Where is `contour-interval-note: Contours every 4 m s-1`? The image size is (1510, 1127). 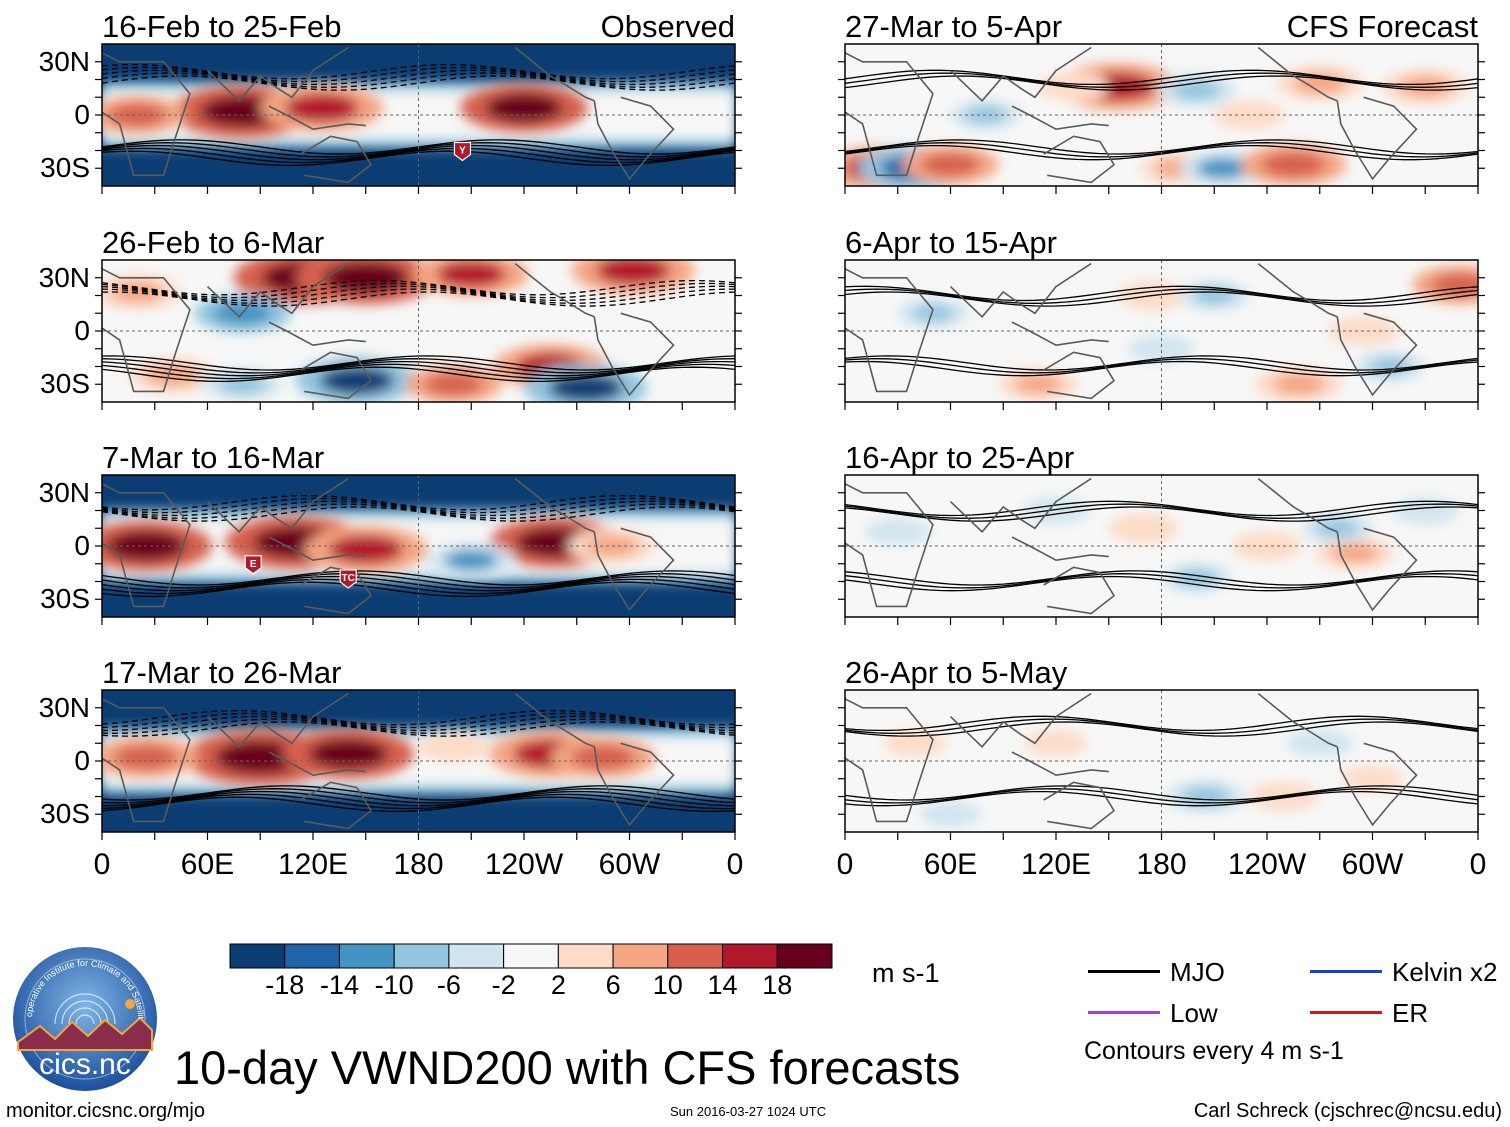
contour-interval-note: Contours every 4 m s-1 is located at coordinates (1214, 1051).